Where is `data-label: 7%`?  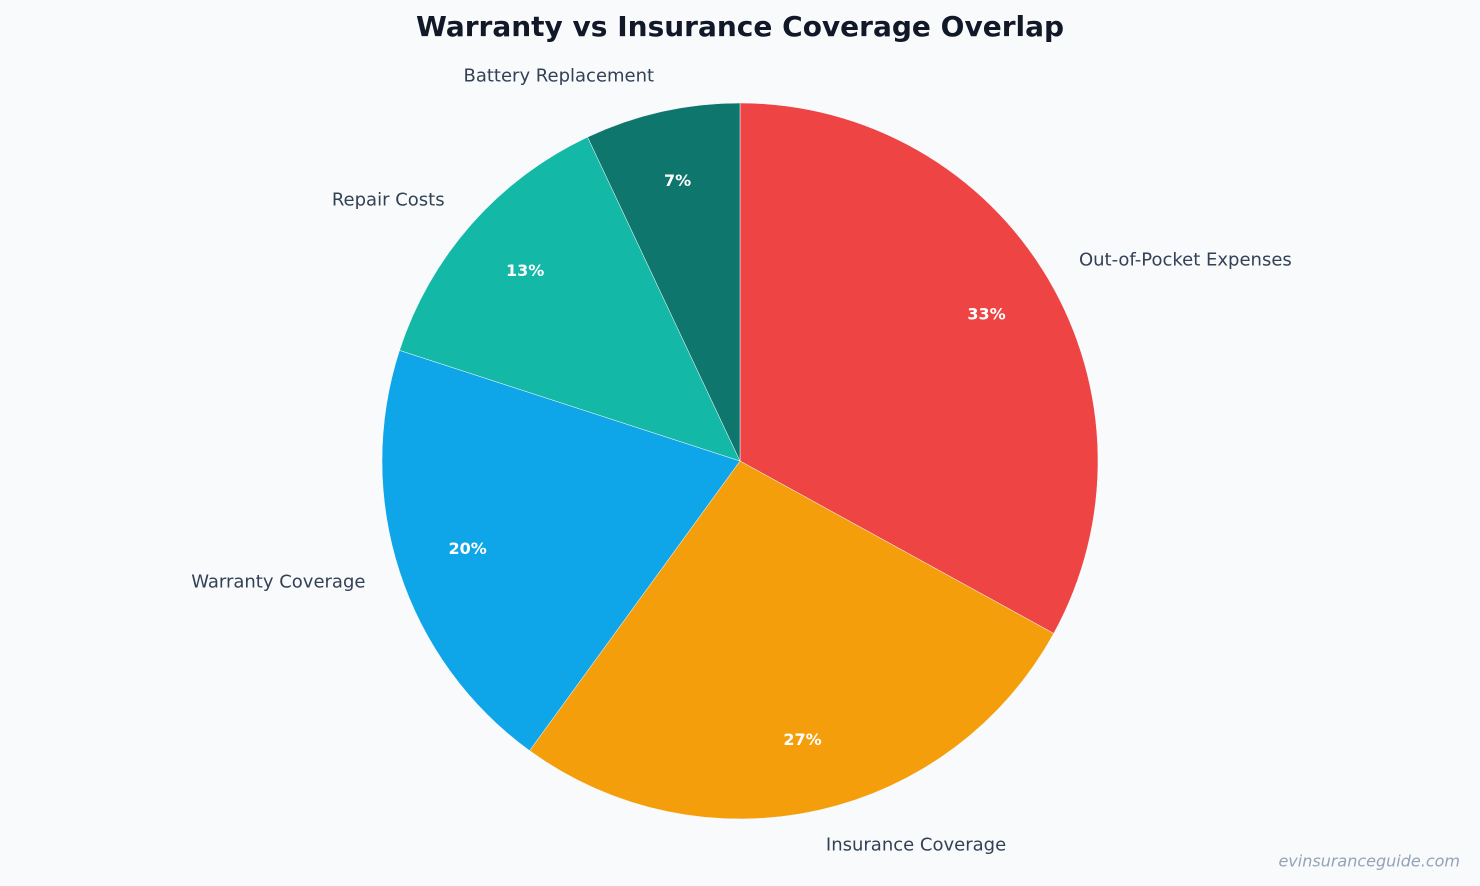 data-label: 7% is located at coordinates (677, 180).